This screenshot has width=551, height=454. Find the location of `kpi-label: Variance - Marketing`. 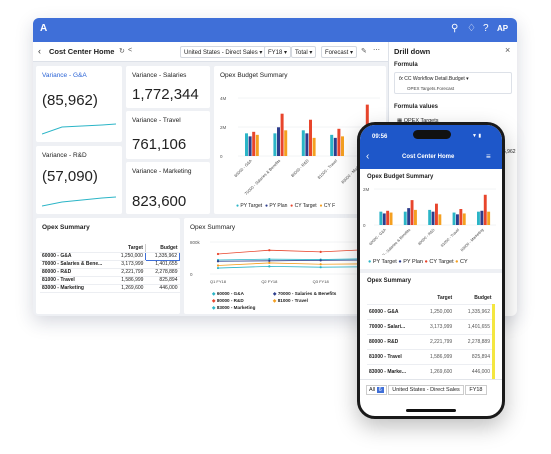

kpi-label: Variance - Marketing is located at coordinates (162, 171).